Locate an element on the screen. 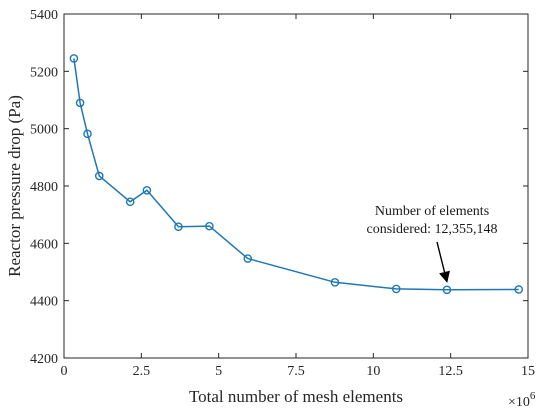  x-tick-label: 15 is located at coordinates (528, 371).